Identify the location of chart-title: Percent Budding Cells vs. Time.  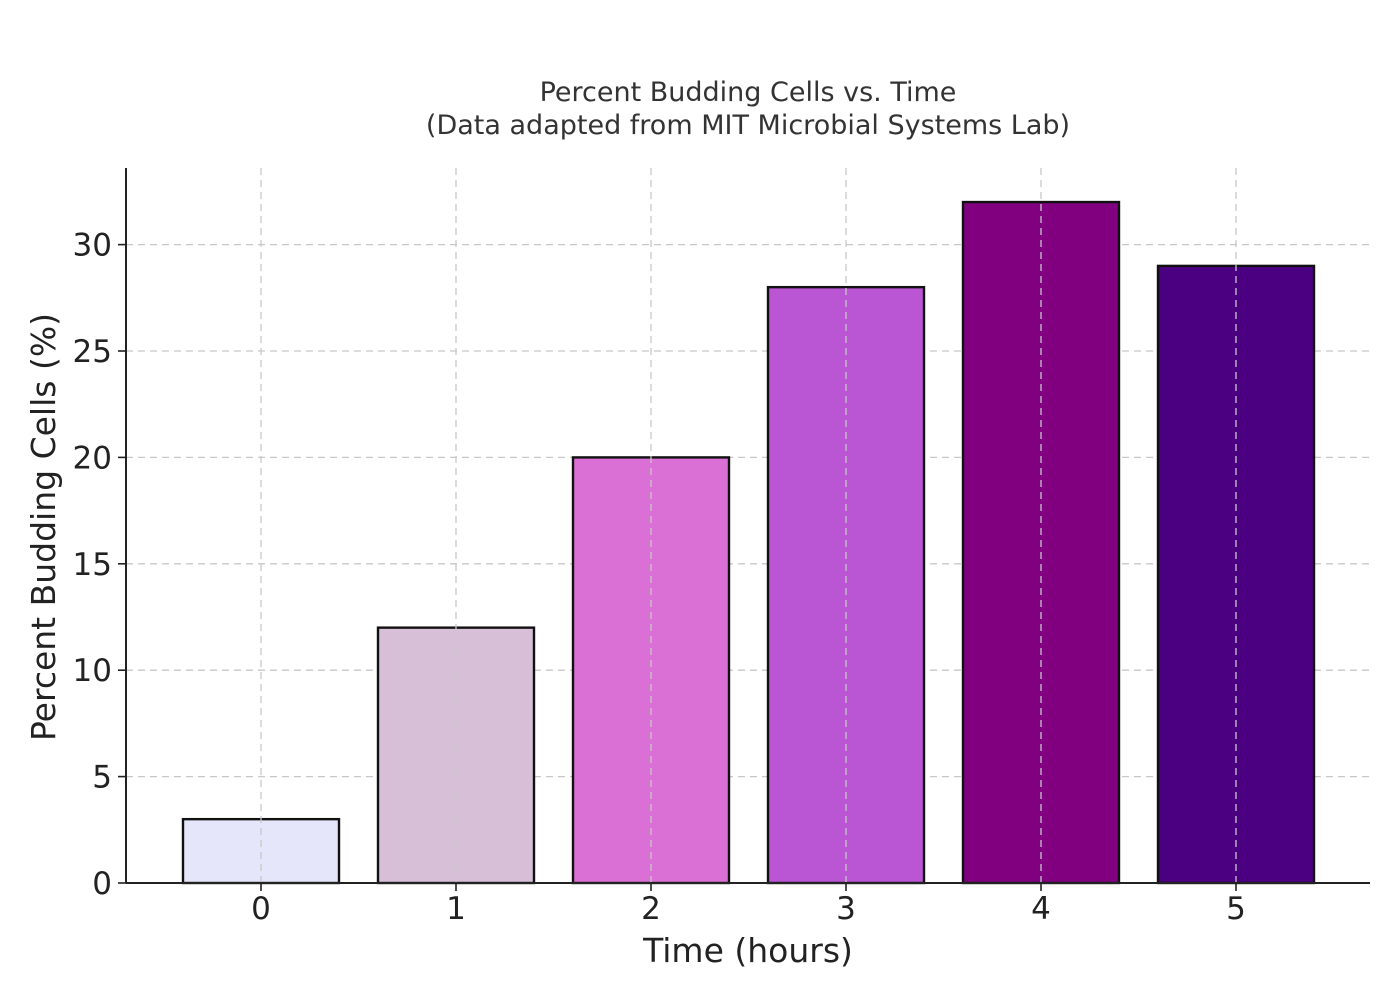
(748, 92).